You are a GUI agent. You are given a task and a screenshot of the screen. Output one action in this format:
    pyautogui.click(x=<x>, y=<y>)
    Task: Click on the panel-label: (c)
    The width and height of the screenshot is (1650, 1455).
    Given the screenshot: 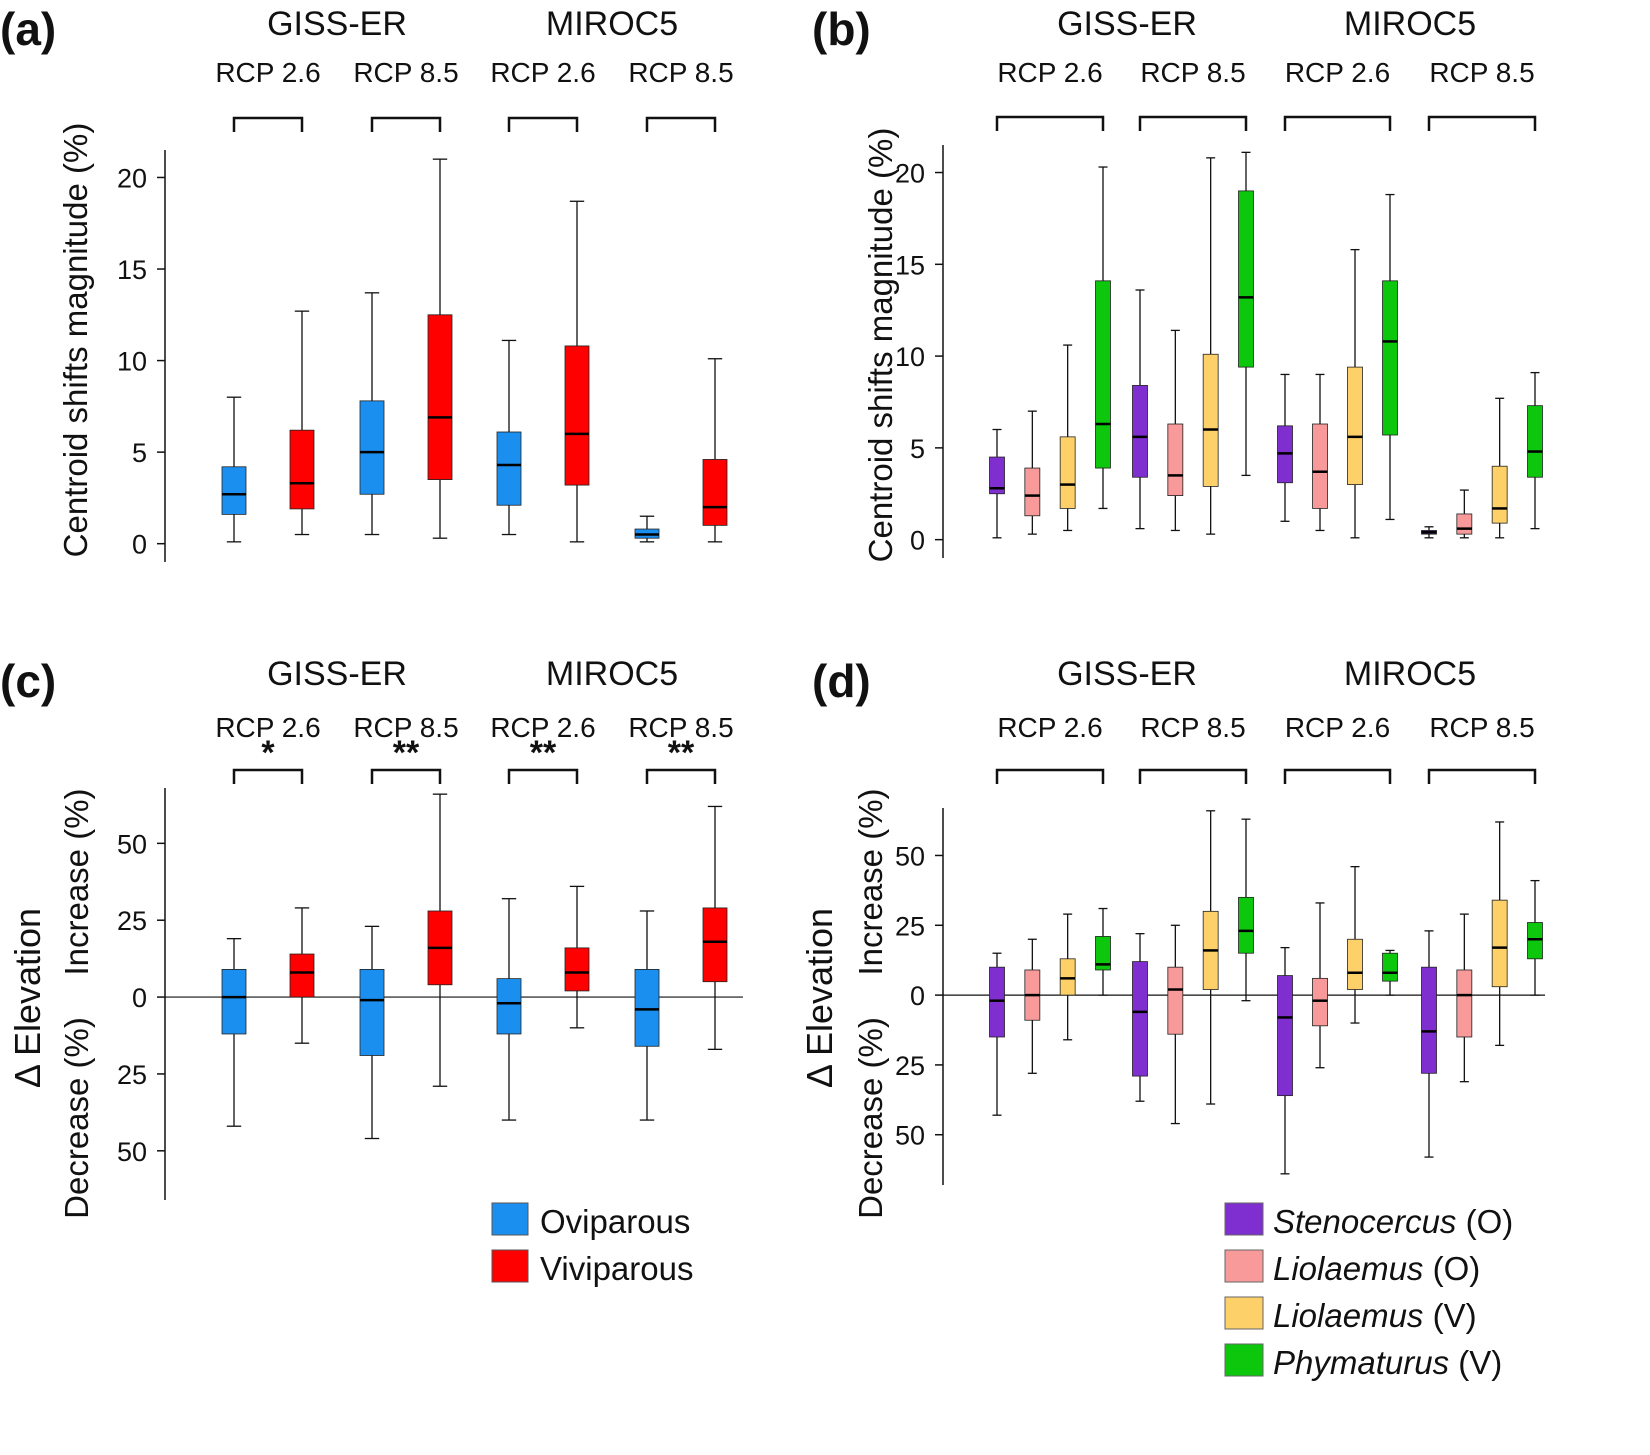 What is the action you would take?
    pyautogui.click(x=28, y=681)
    